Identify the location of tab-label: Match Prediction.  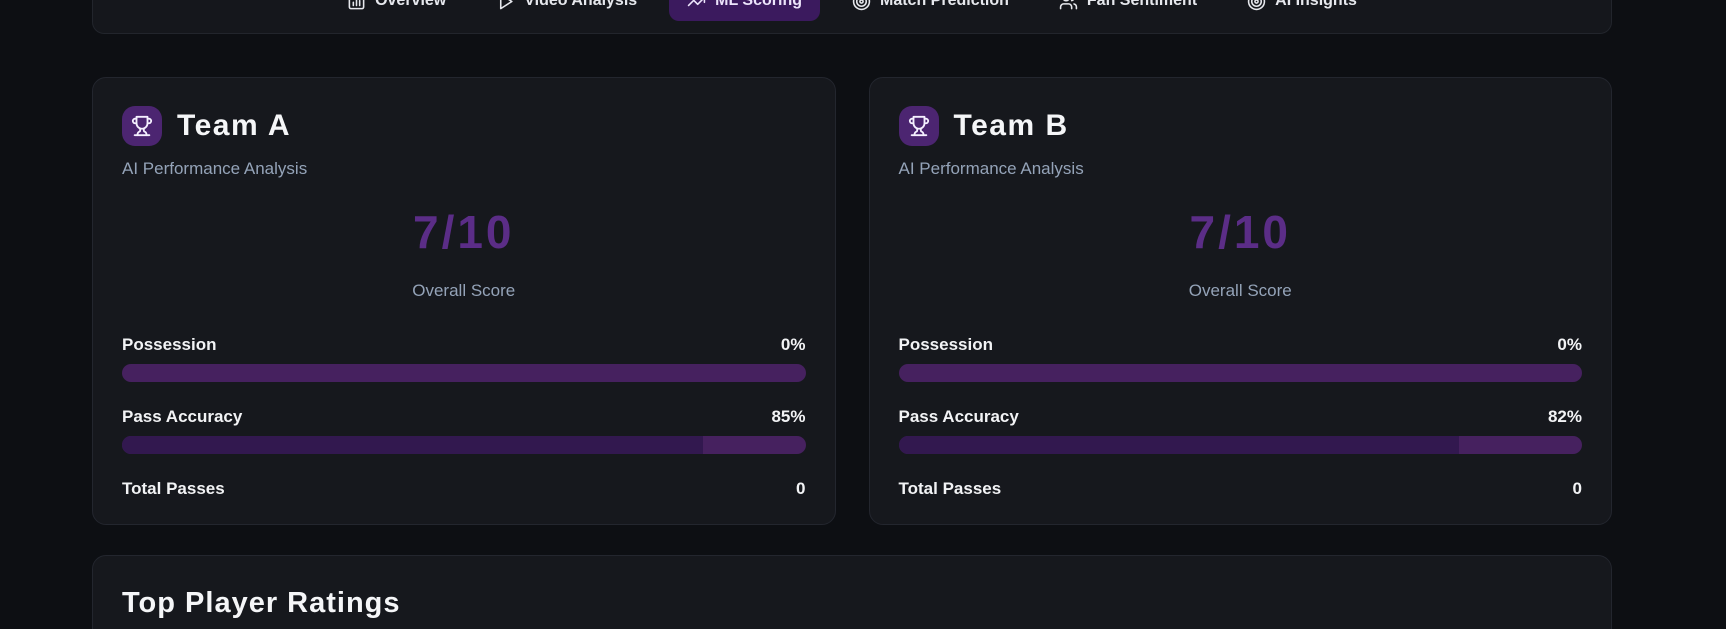
(944, 4).